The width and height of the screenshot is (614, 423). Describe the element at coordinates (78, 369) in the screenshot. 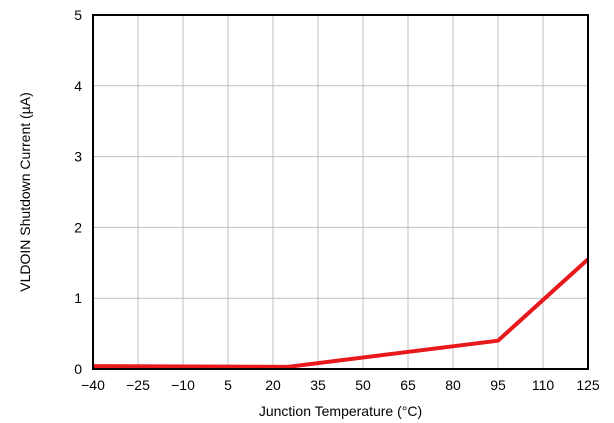

I see `y-tick-label: 0` at that location.